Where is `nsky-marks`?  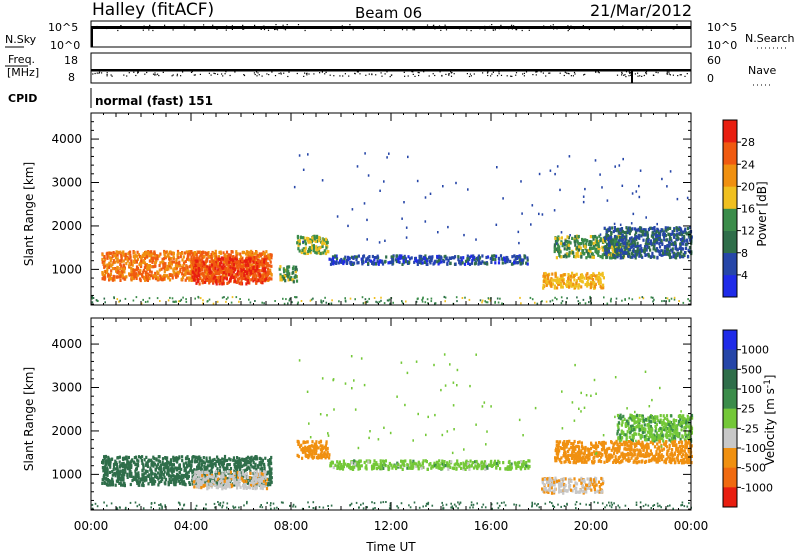 nsky-marks is located at coordinates (391, 35).